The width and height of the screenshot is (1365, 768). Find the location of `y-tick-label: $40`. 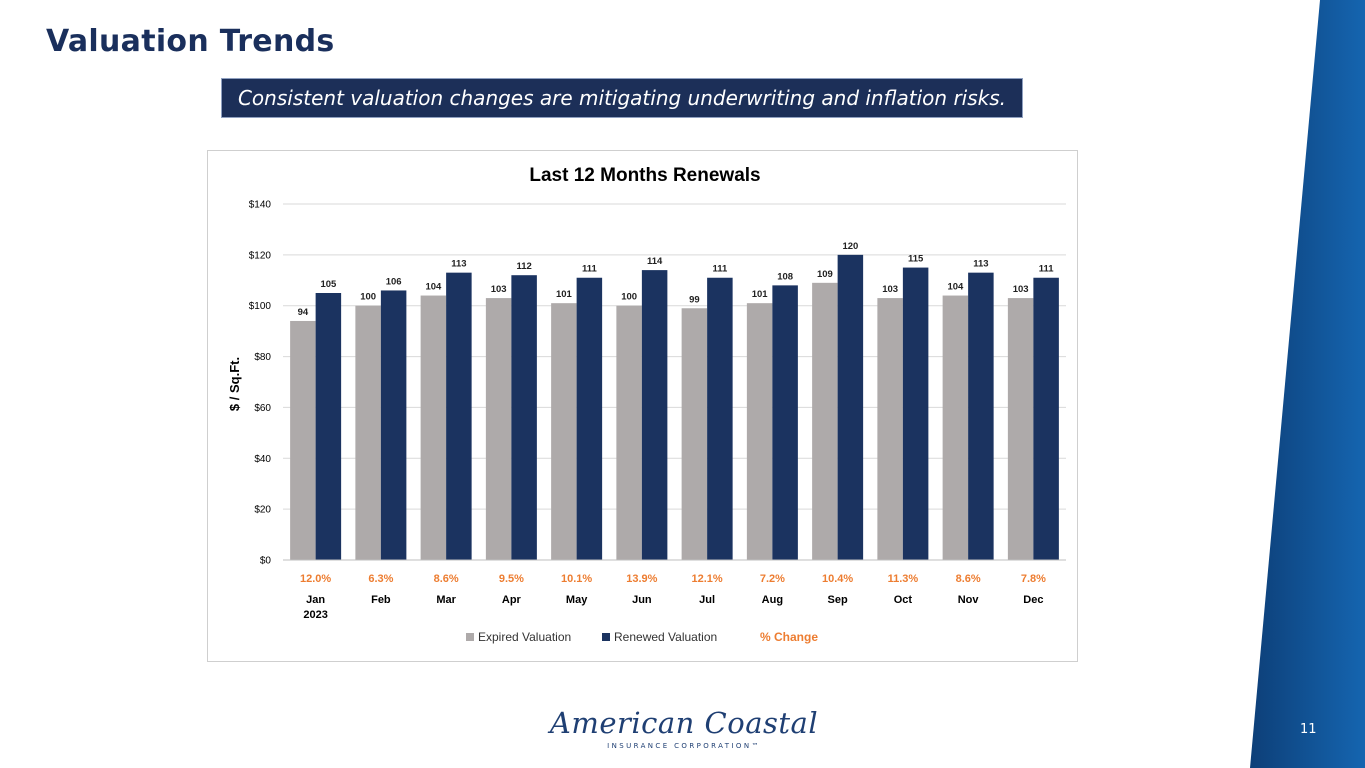

y-tick-label: $40 is located at coordinates (262, 459).